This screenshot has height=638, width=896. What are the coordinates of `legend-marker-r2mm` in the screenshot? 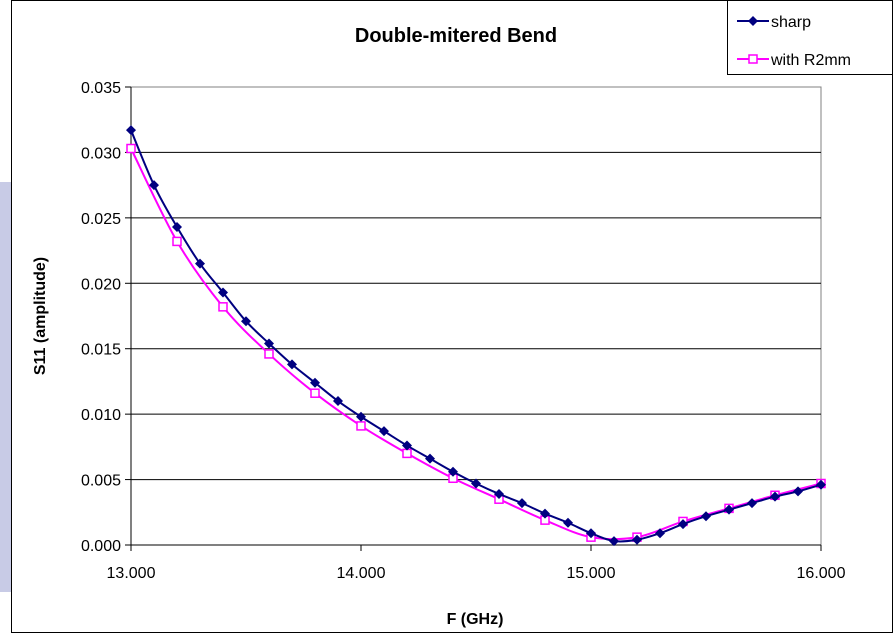 It's located at (753, 59).